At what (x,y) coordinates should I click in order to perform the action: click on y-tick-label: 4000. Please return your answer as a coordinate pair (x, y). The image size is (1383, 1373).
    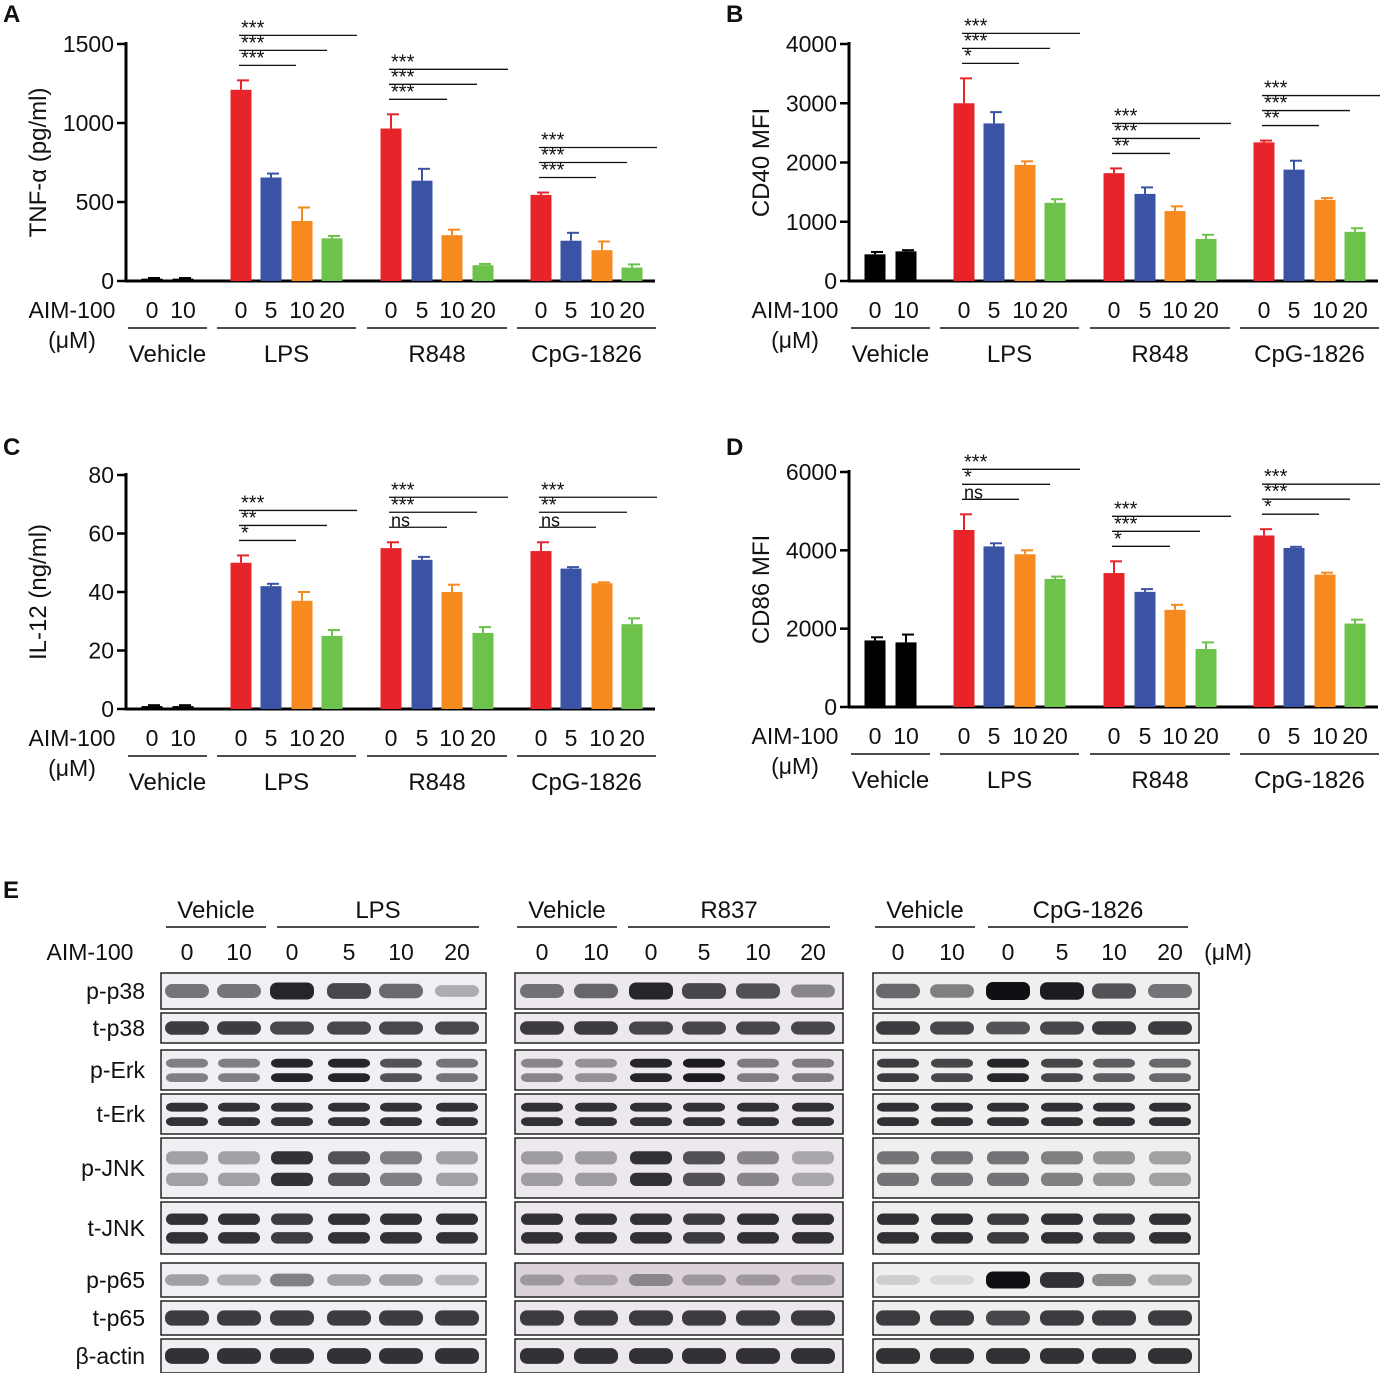
    Looking at the image, I should click on (811, 550).